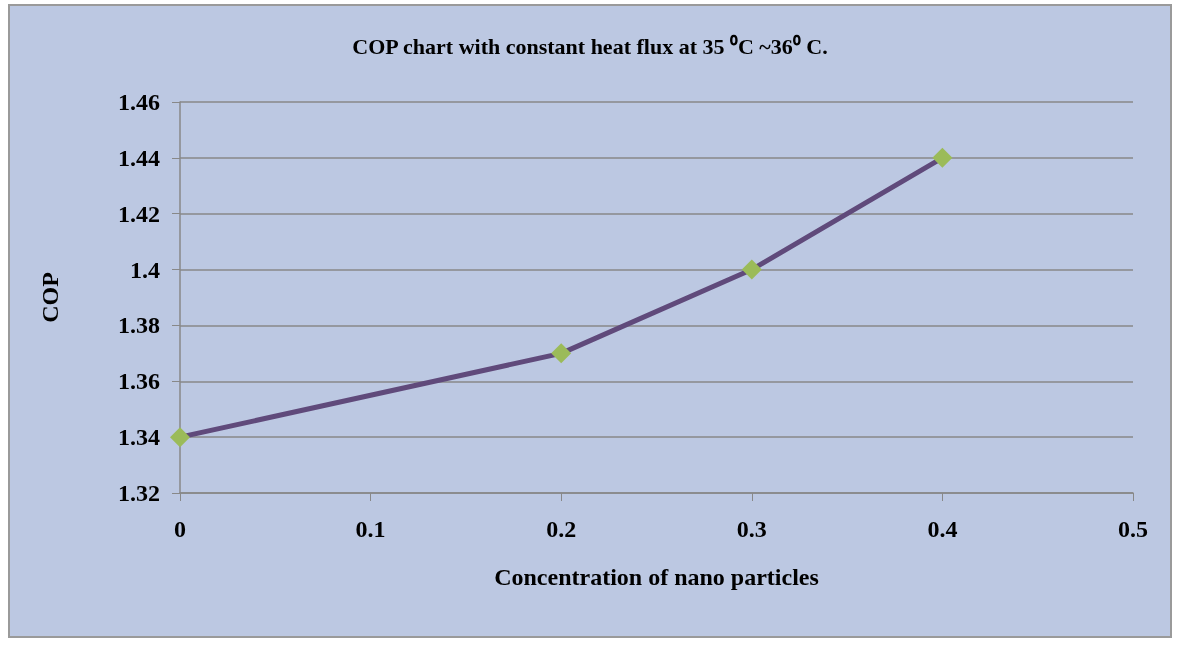 This screenshot has height=645, width=1180. Describe the element at coordinates (145, 269) in the screenshot. I see `y-tick-label: 1.4` at that location.